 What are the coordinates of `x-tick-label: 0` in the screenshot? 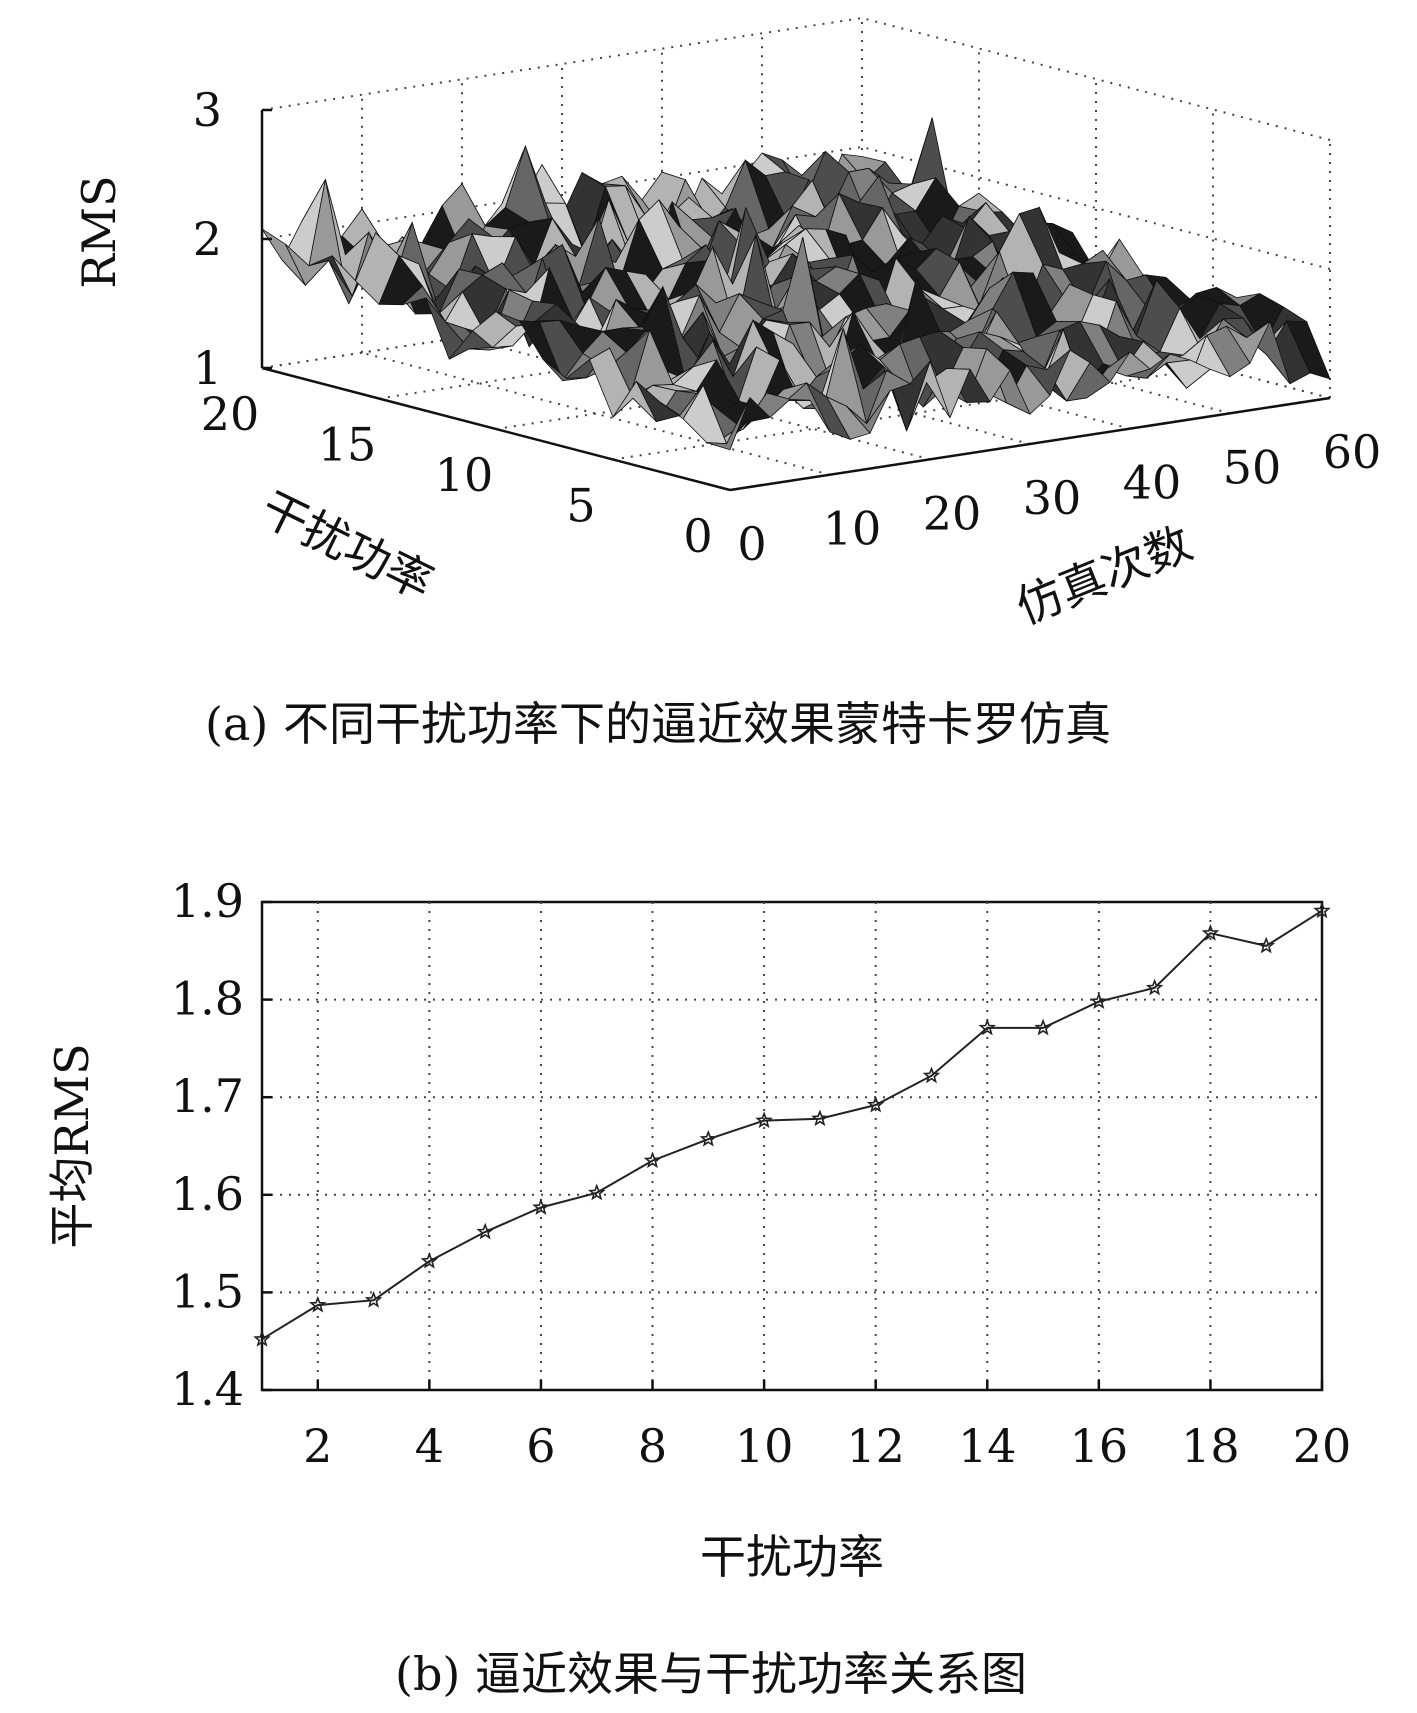 It's located at (751, 544).